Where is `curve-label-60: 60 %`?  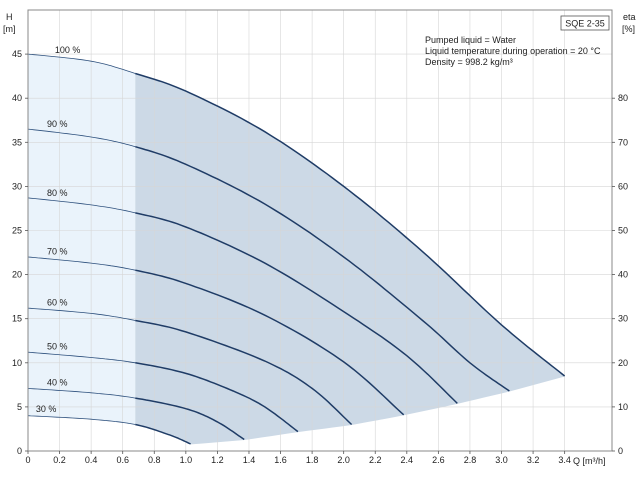 curve-label-60: 60 % is located at coordinates (57, 303).